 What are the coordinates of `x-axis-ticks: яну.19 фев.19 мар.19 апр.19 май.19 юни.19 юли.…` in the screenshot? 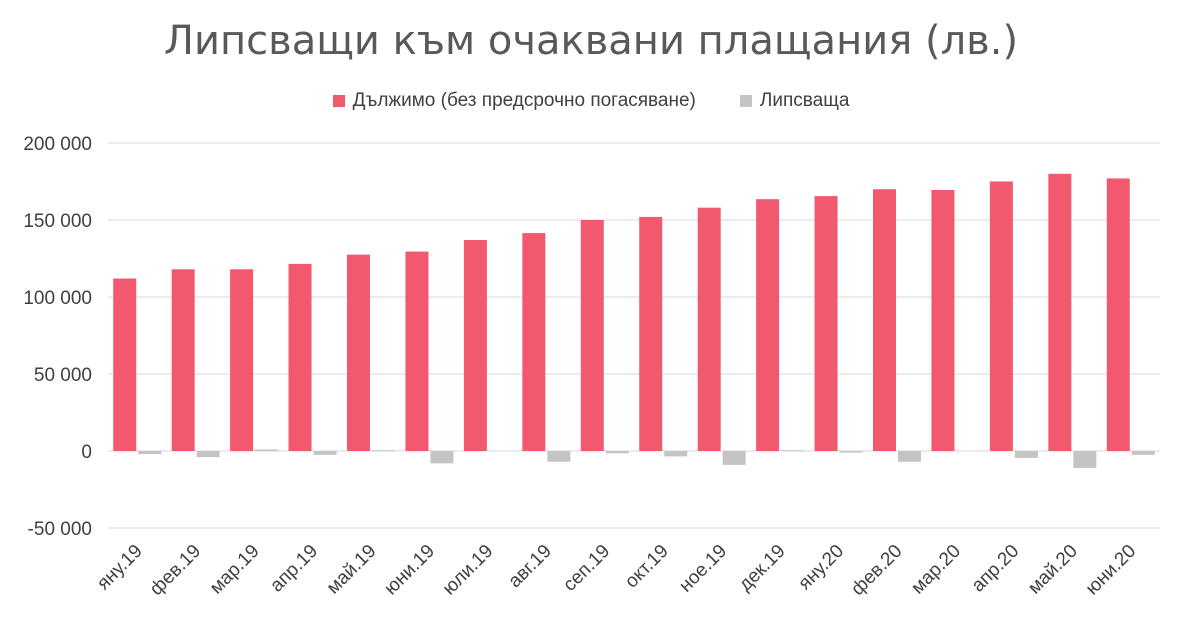 It's located at (616, 570).